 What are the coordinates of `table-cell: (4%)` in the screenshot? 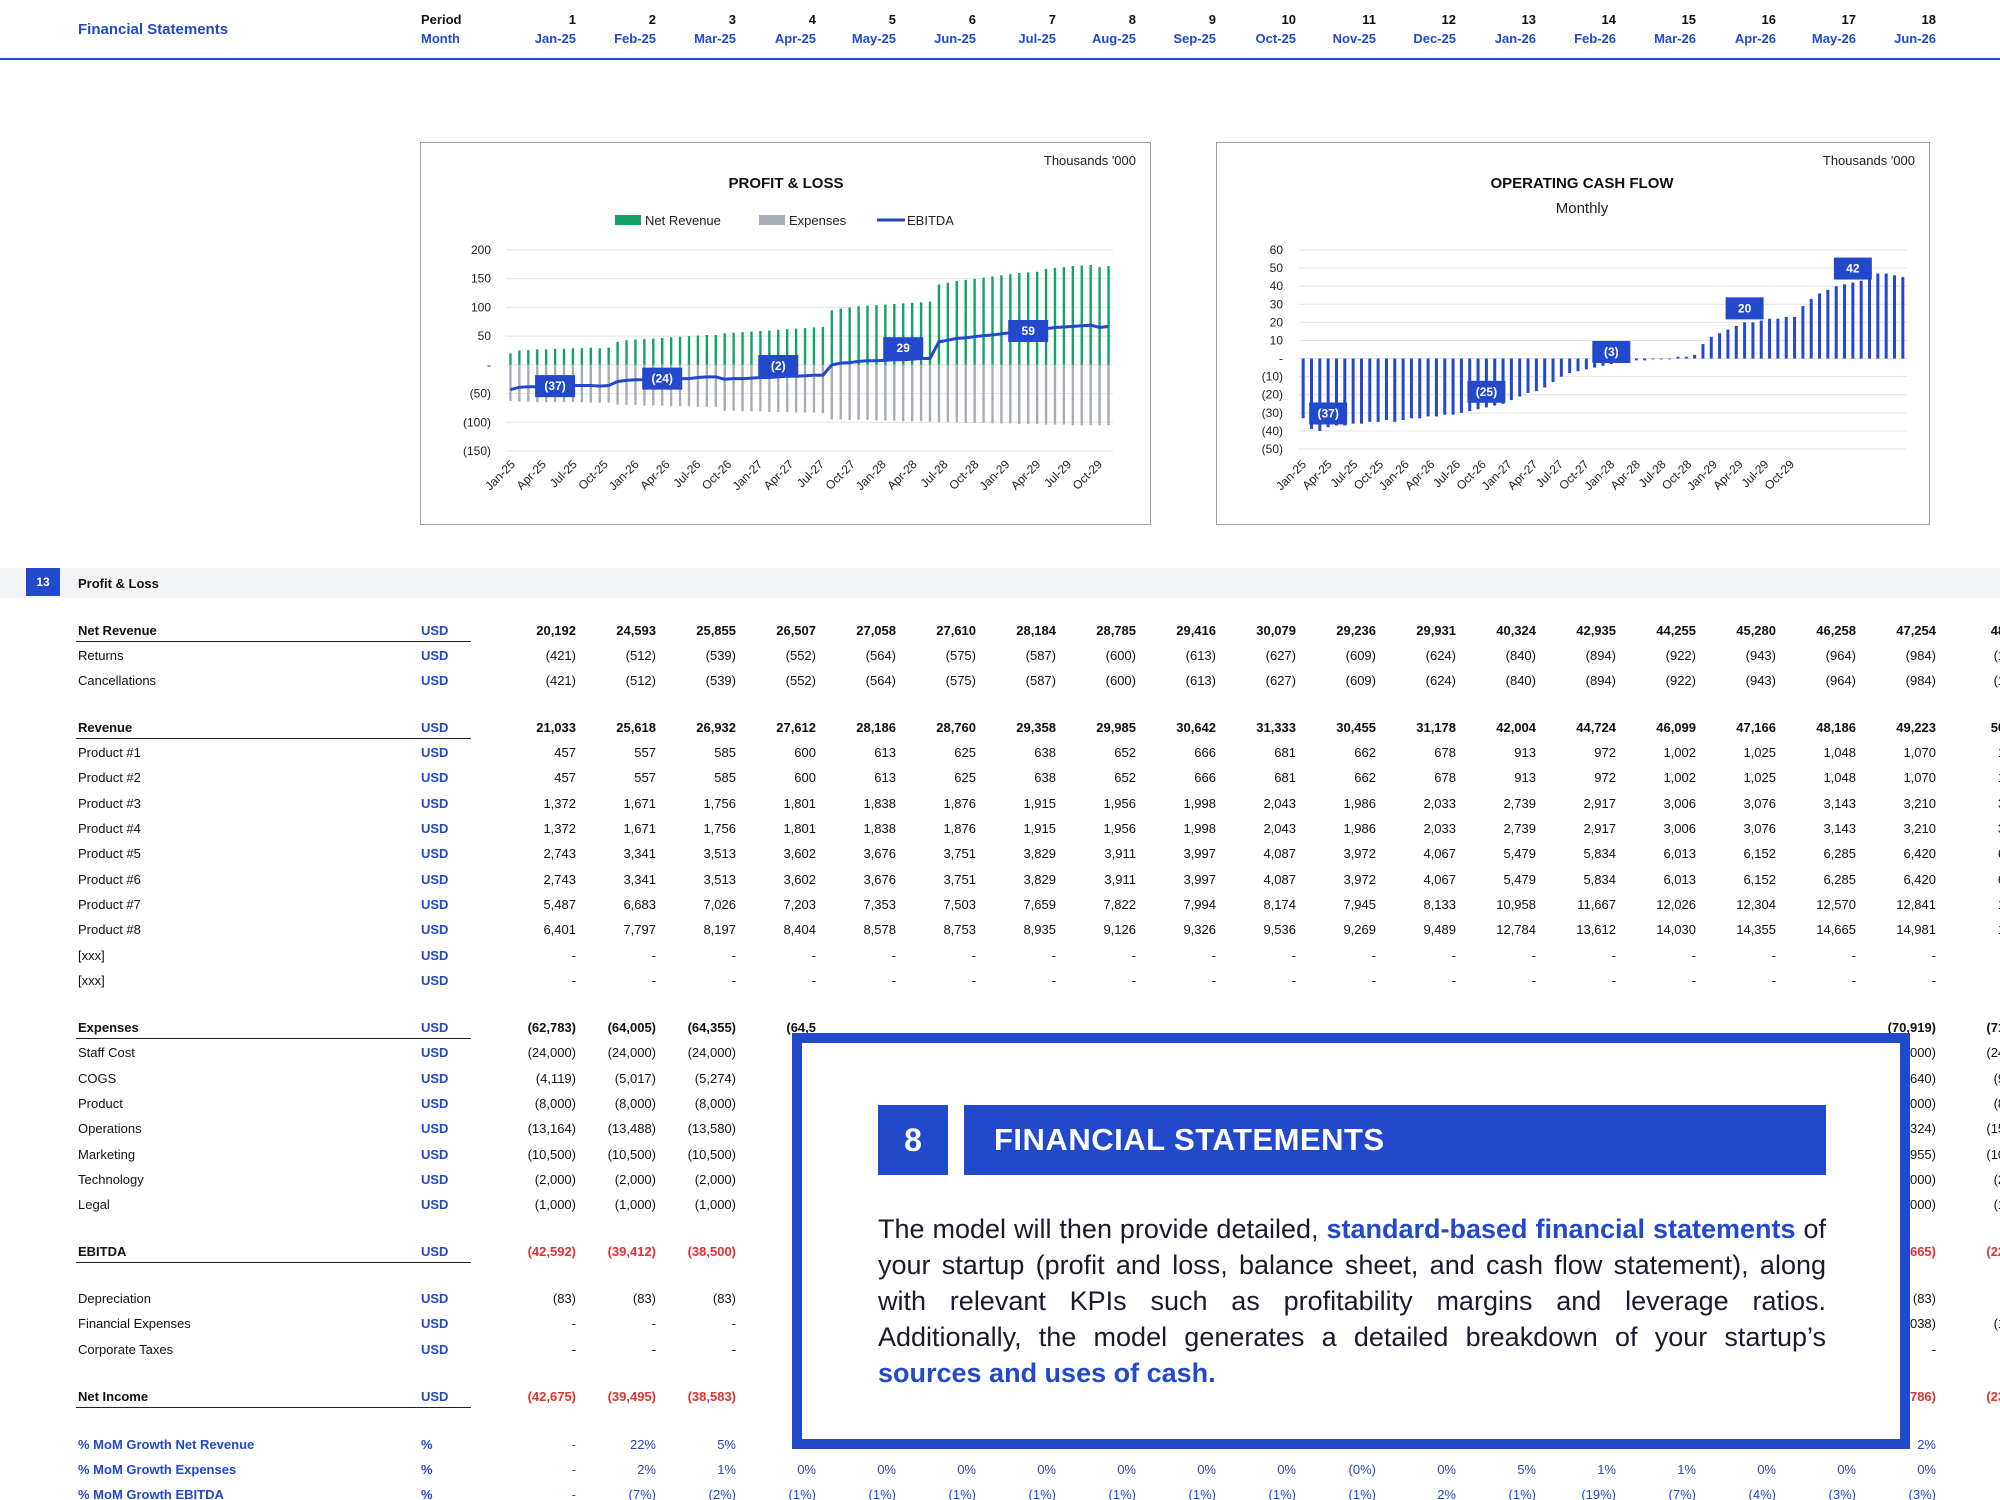 It's located at (1762, 1493).